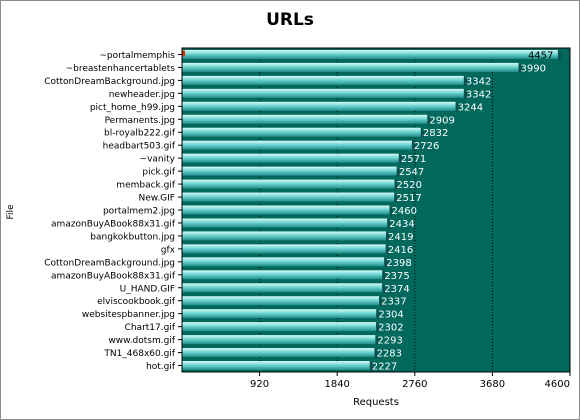 This screenshot has height=420, width=580. What do you see at coordinates (409, 185) in the screenshot?
I see `bar-value-label: 2520` at bounding box center [409, 185].